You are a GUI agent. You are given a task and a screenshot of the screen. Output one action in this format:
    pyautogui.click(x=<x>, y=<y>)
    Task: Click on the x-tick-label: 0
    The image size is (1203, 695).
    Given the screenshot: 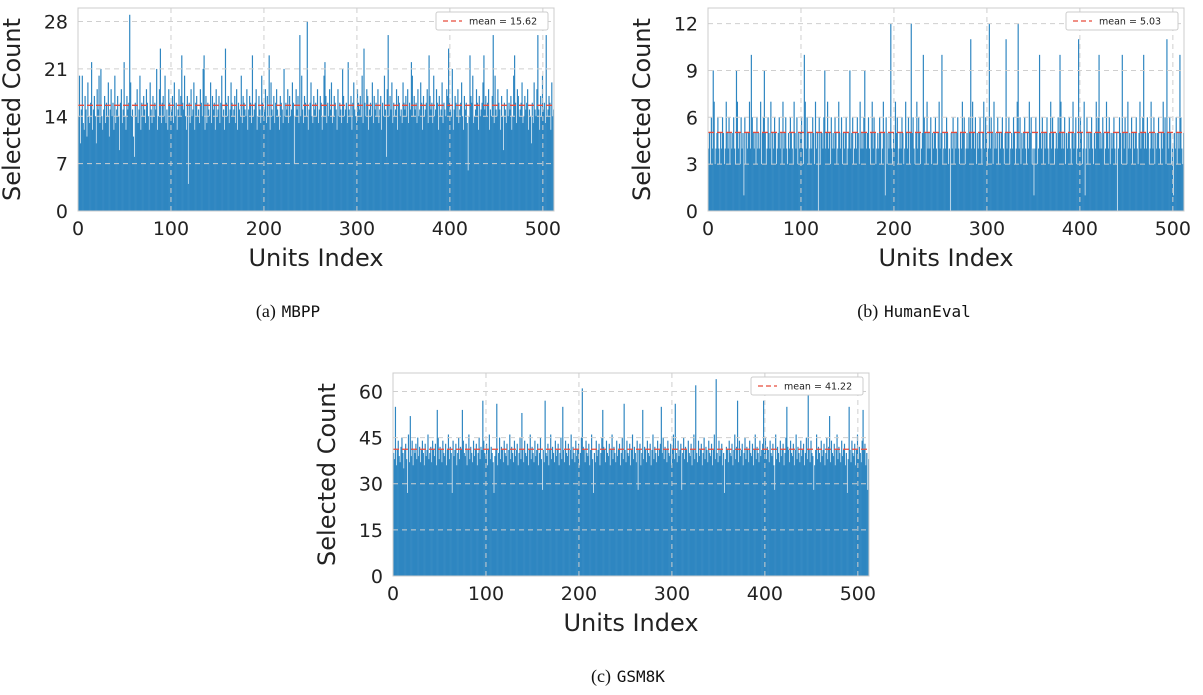 What is the action you would take?
    pyautogui.click(x=393, y=594)
    